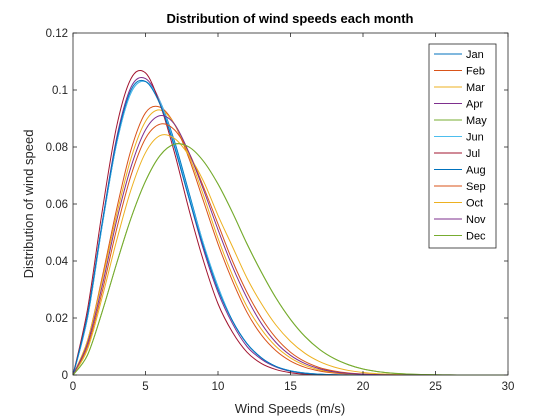 The height and width of the screenshot is (420, 560). I want to click on x-axis-label: Wind Speeds (m/s), so click(290, 408).